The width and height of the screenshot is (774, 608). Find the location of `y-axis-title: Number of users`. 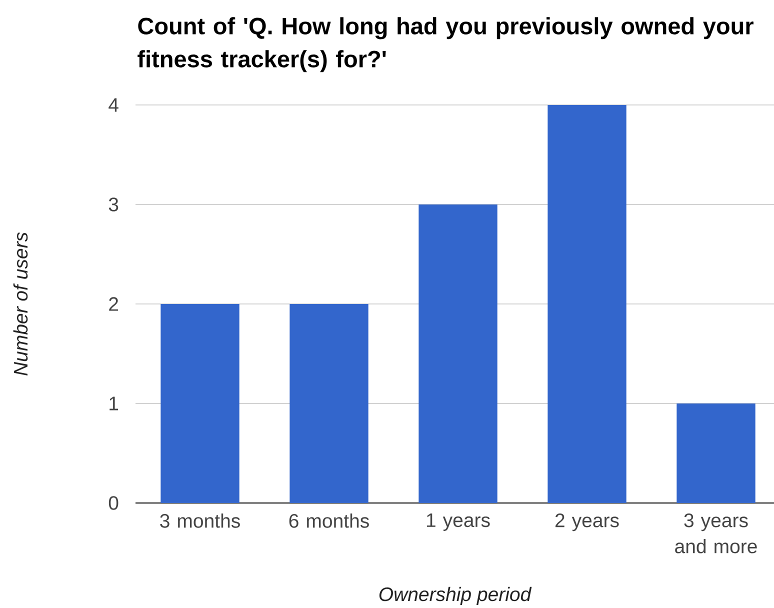

y-axis-title: Number of users is located at coordinates (20, 304).